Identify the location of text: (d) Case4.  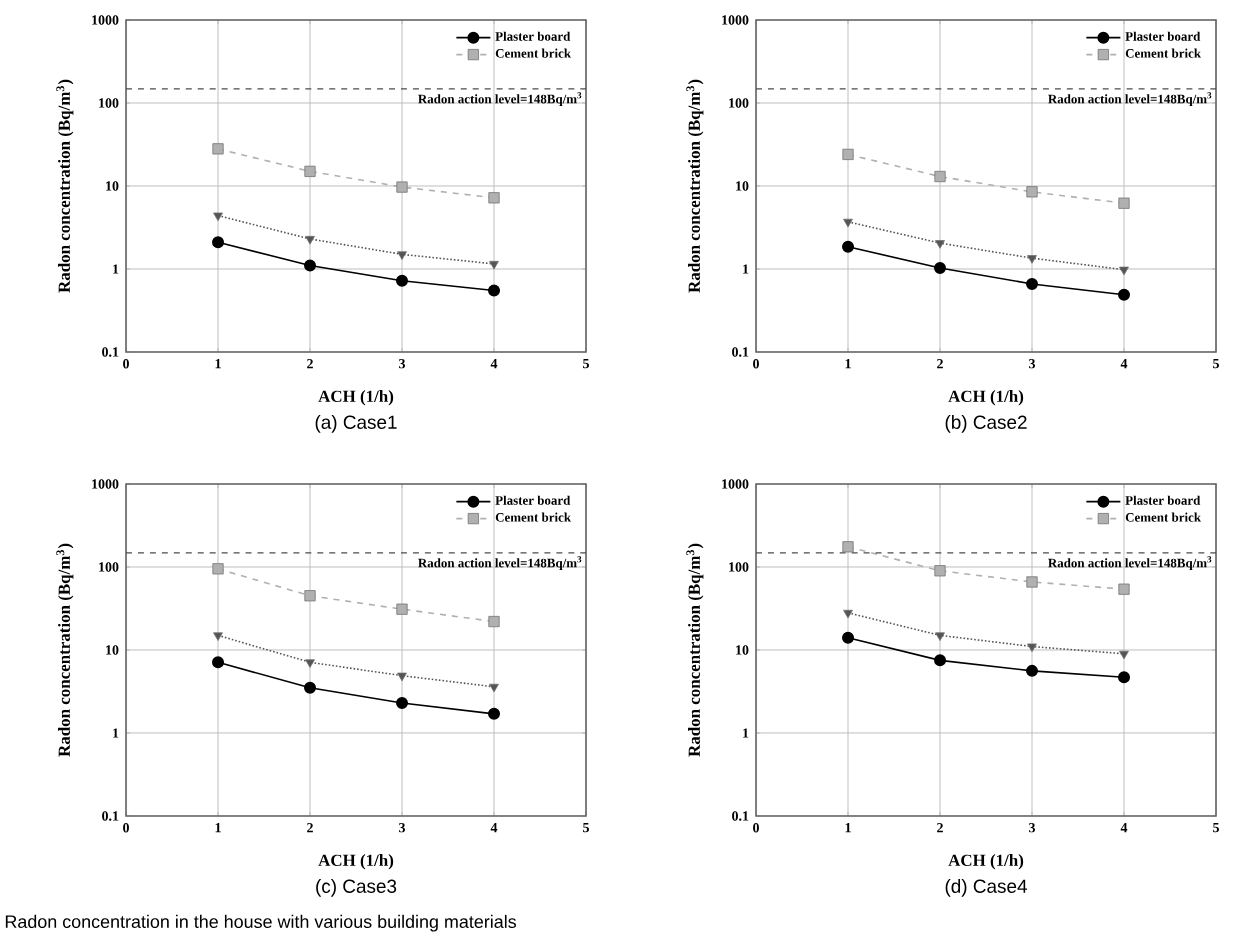
(986, 888).